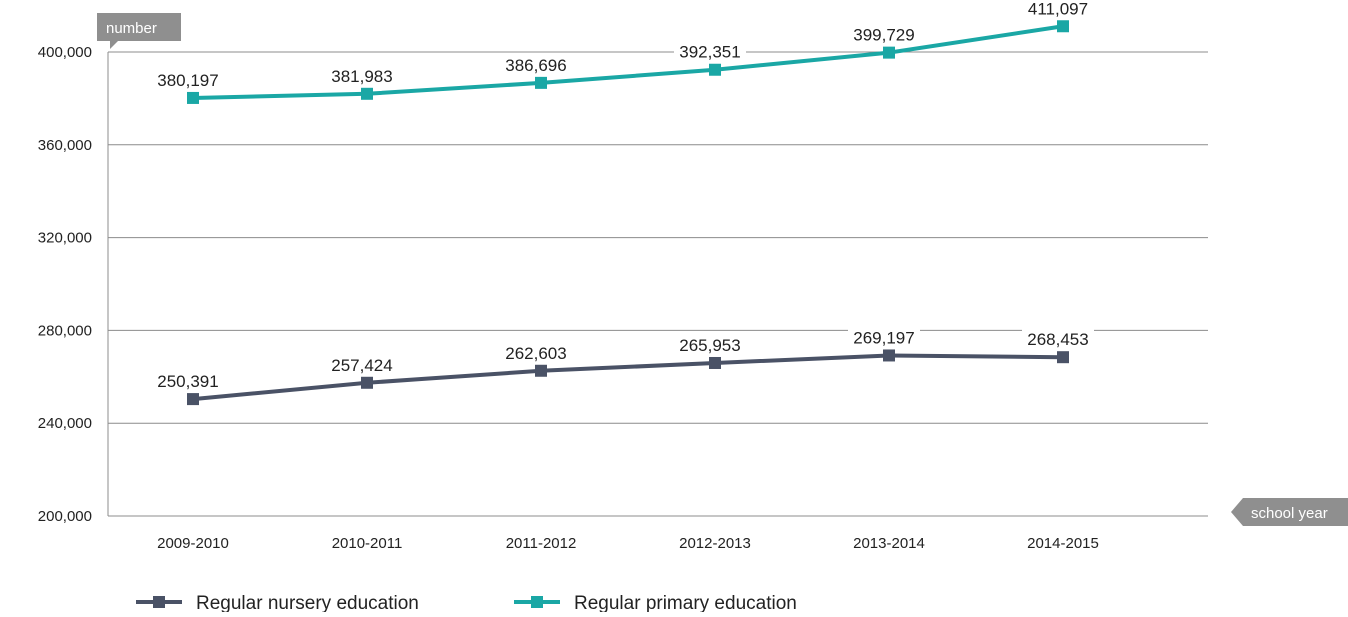 This screenshot has width=1348, height=617. I want to click on series-0-data-label-3: 265,953, so click(709, 345).